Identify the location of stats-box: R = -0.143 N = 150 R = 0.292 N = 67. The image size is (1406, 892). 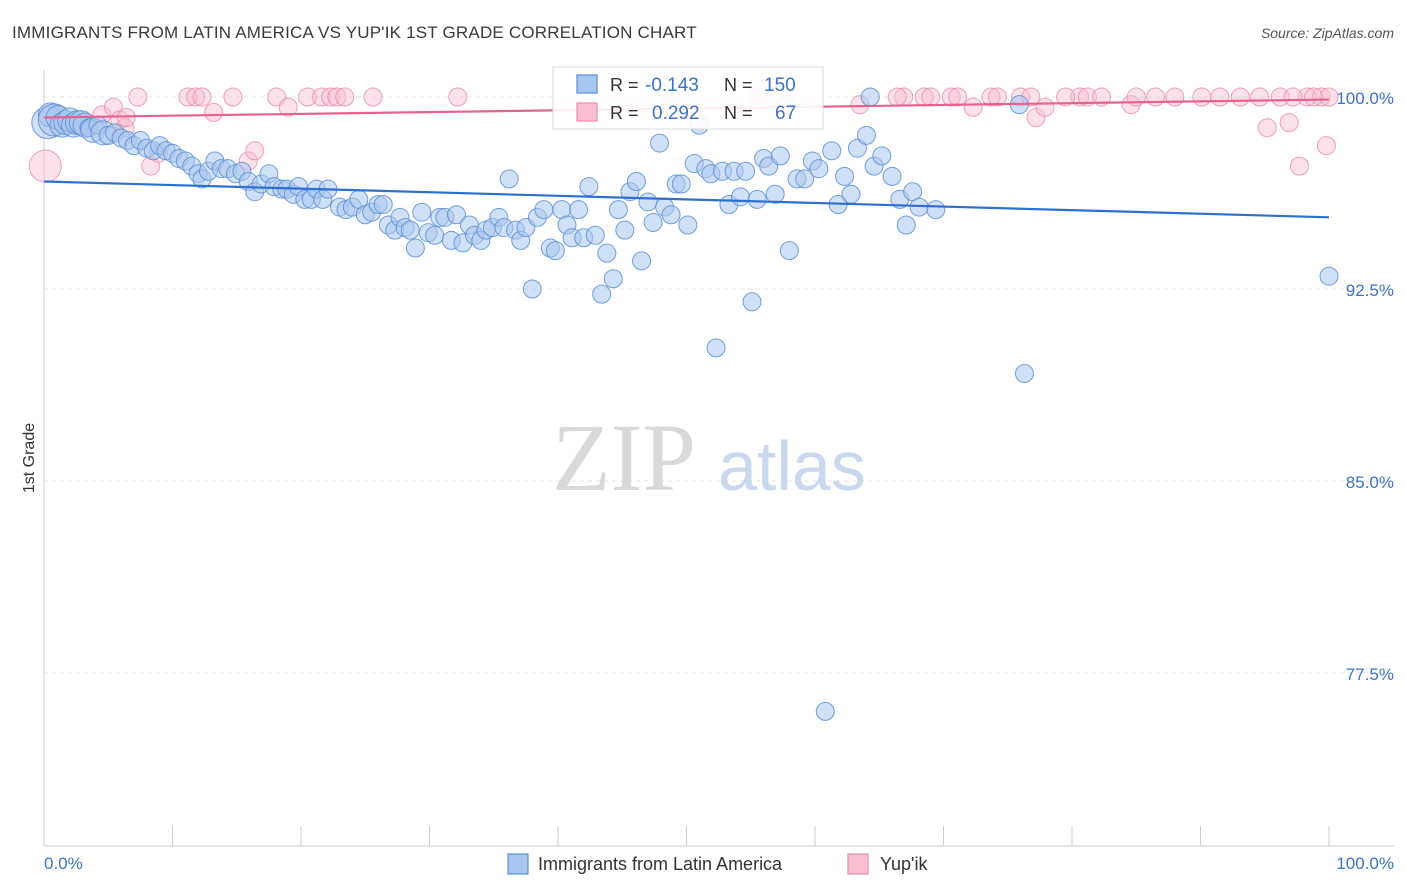
(688, 98).